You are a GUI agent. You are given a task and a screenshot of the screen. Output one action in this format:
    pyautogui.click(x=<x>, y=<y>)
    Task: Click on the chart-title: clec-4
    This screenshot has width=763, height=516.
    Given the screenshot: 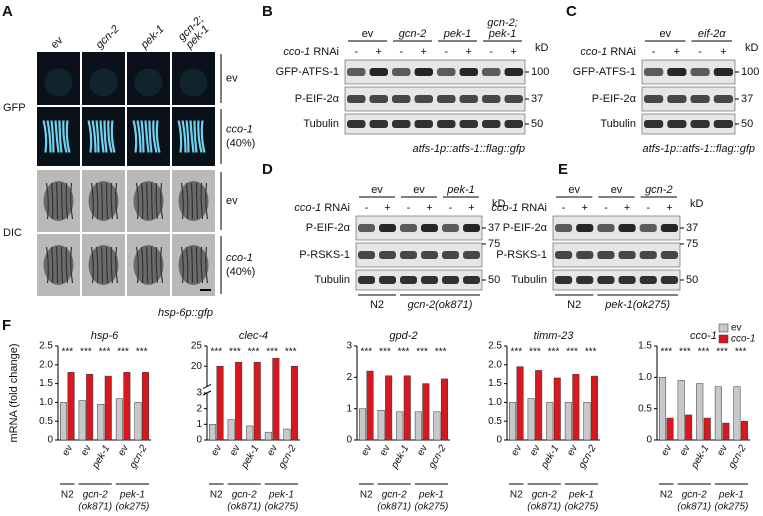 What is the action you would take?
    pyautogui.click(x=253, y=336)
    